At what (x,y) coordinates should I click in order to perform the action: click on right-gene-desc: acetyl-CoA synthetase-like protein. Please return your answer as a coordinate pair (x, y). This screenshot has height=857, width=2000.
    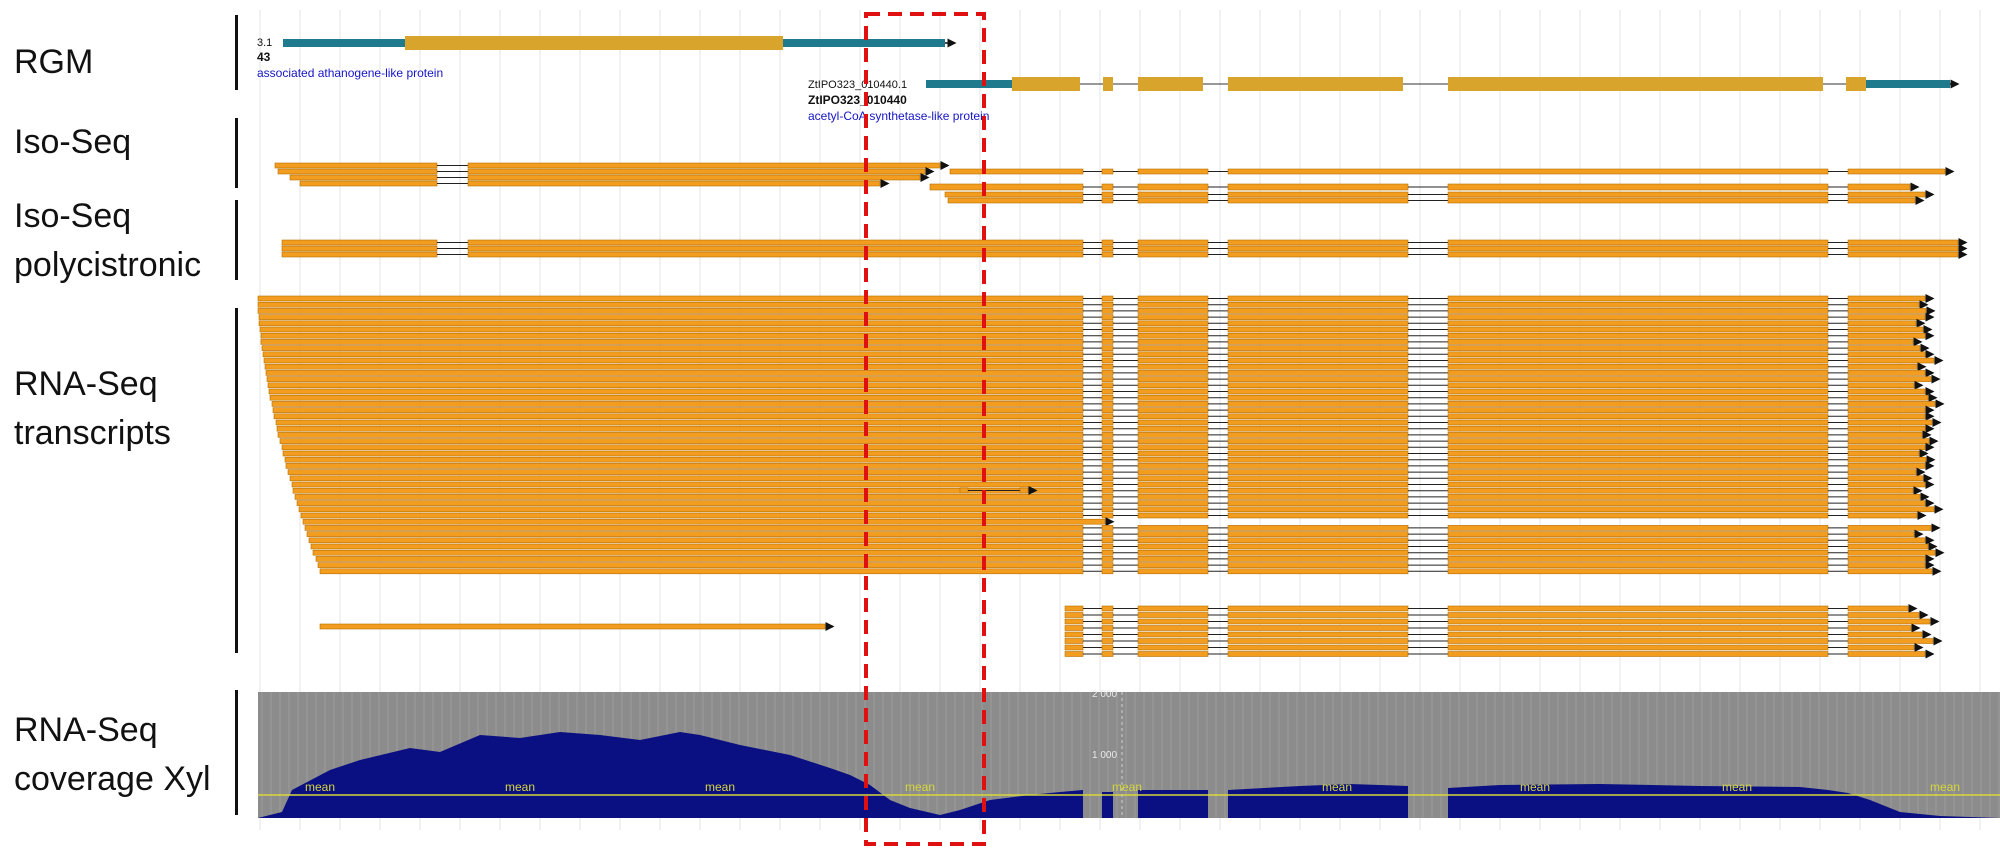
    Looking at the image, I should click on (898, 116).